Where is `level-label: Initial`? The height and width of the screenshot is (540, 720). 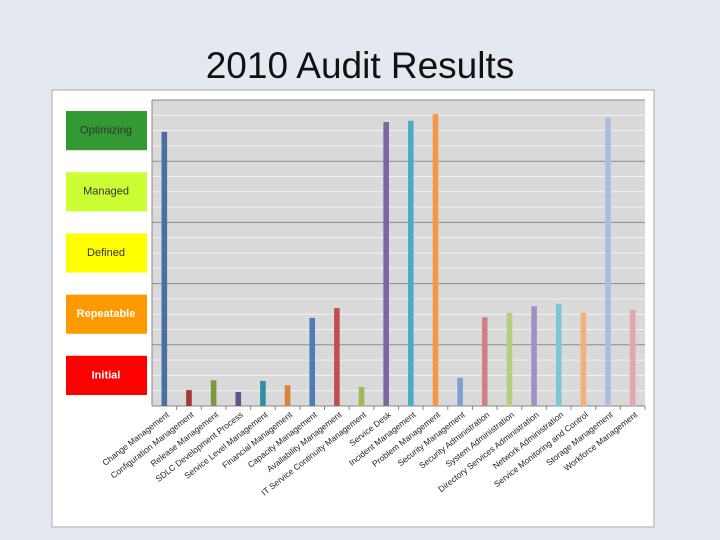 level-label: Initial is located at coordinates (106, 375).